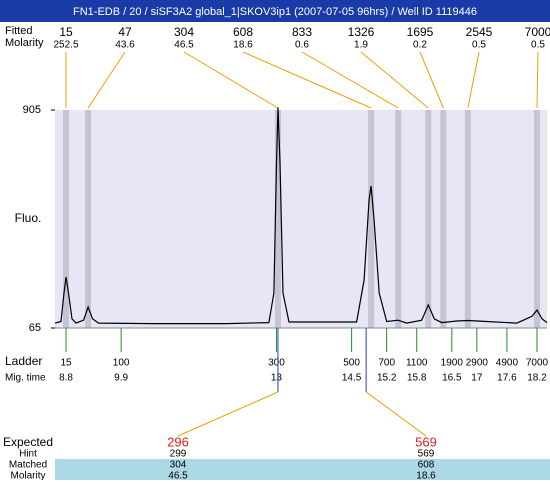  What do you see at coordinates (361, 45) in the screenshot?
I see `peak-molarity: 1.9` at bounding box center [361, 45].